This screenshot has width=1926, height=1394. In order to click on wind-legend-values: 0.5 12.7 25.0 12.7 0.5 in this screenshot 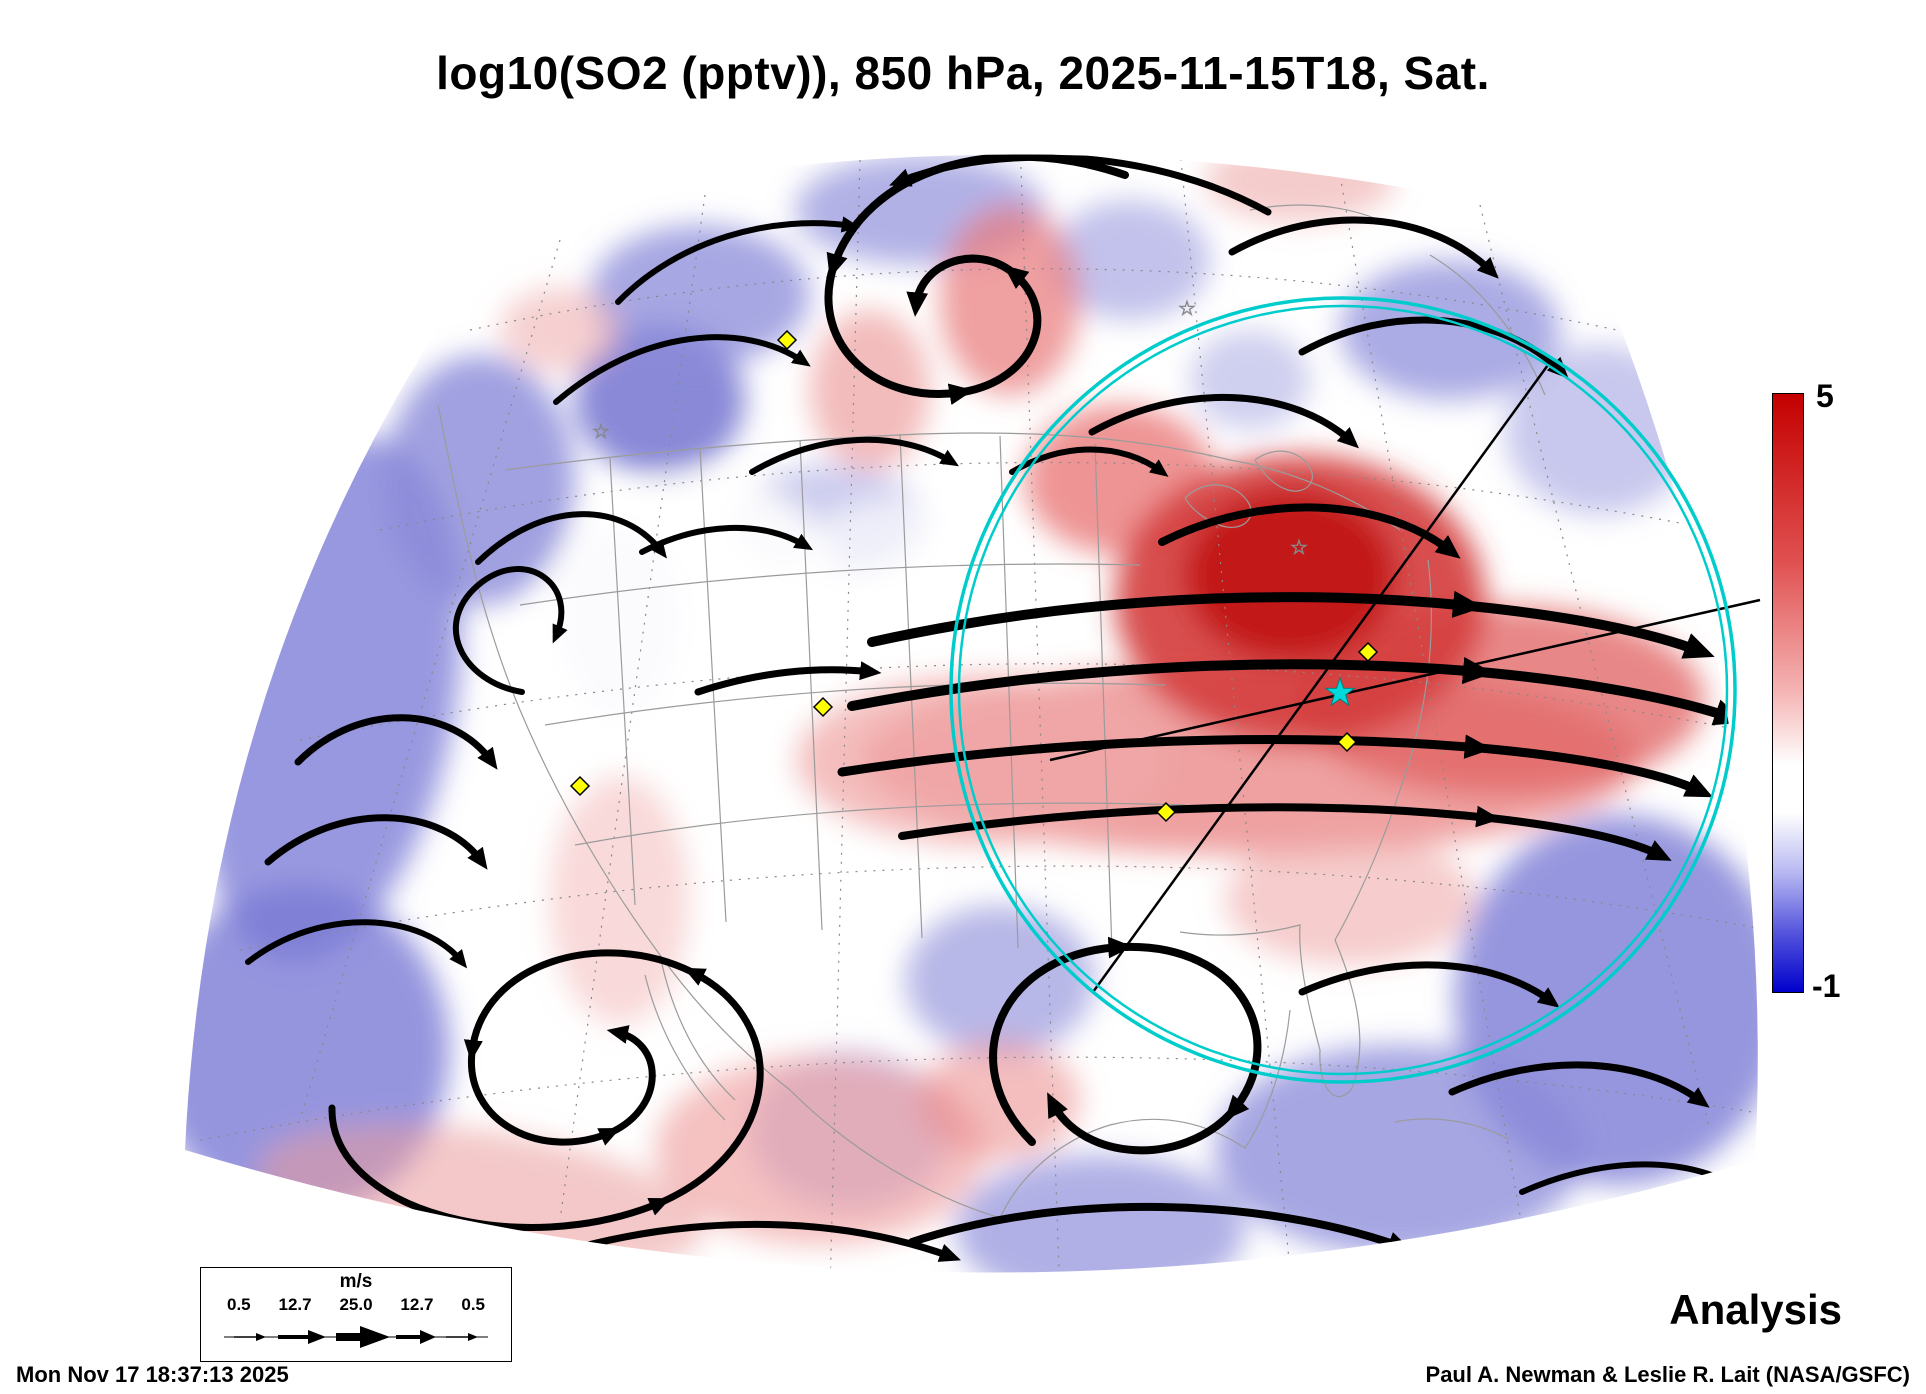, I will do `click(356, 1305)`.